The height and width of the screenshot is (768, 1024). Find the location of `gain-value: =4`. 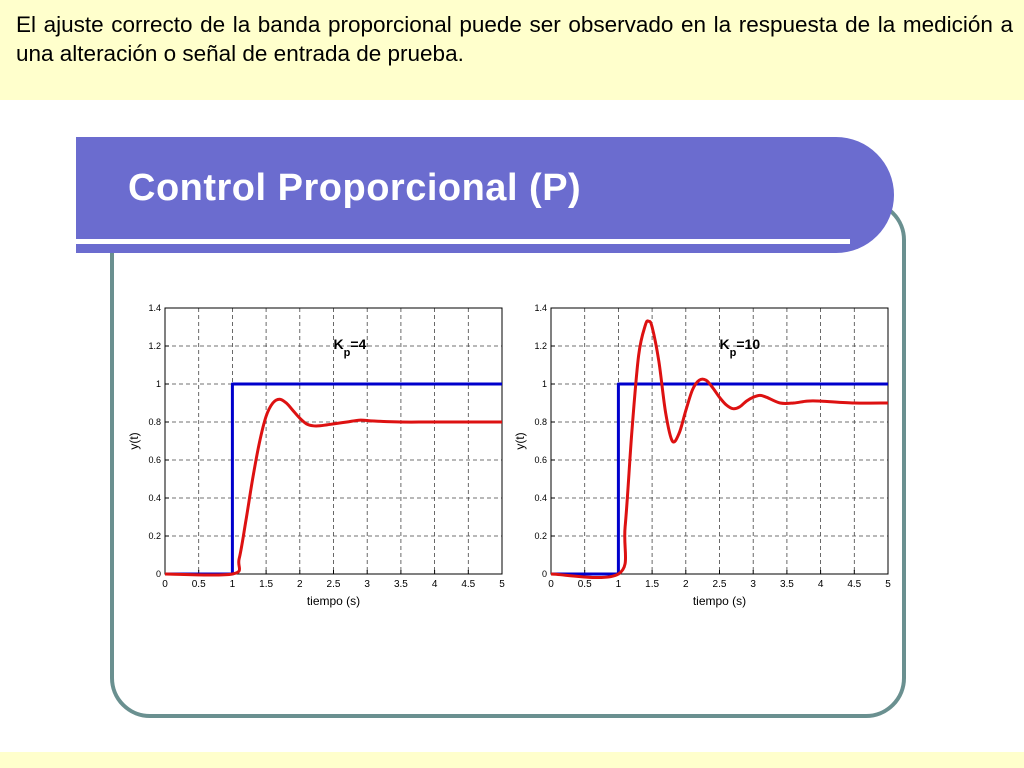

gain-value: =4 is located at coordinates (358, 344).